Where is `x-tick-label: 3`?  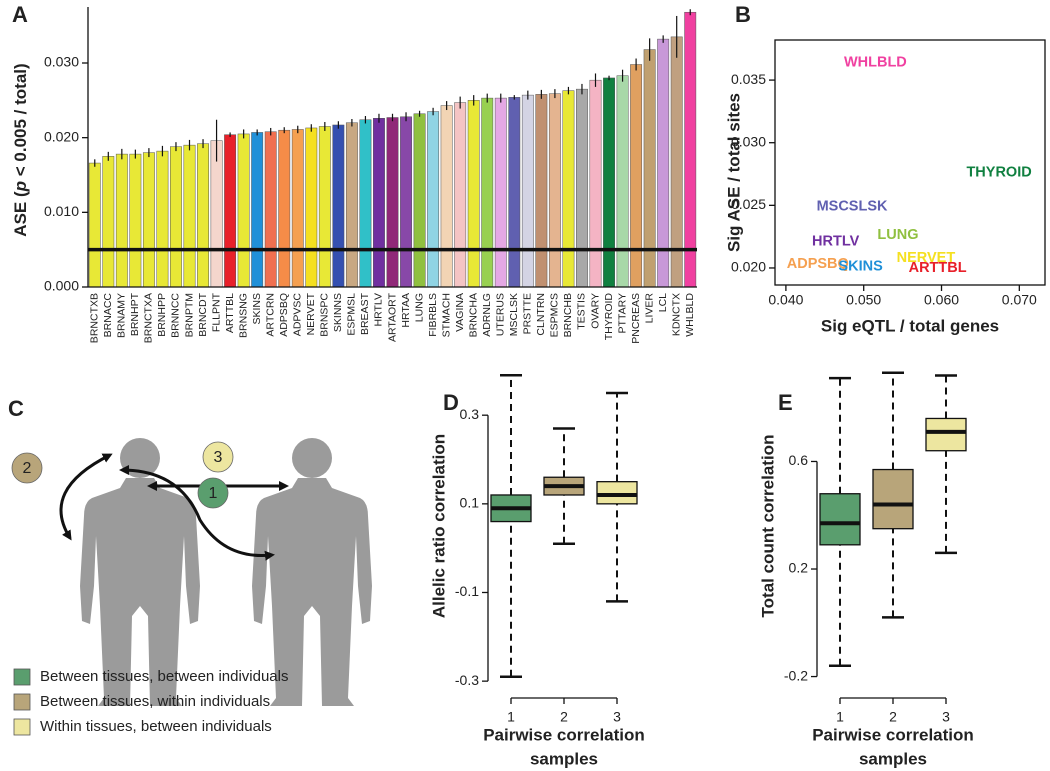 x-tick-label: 3 is located at coordinates (617, 717).